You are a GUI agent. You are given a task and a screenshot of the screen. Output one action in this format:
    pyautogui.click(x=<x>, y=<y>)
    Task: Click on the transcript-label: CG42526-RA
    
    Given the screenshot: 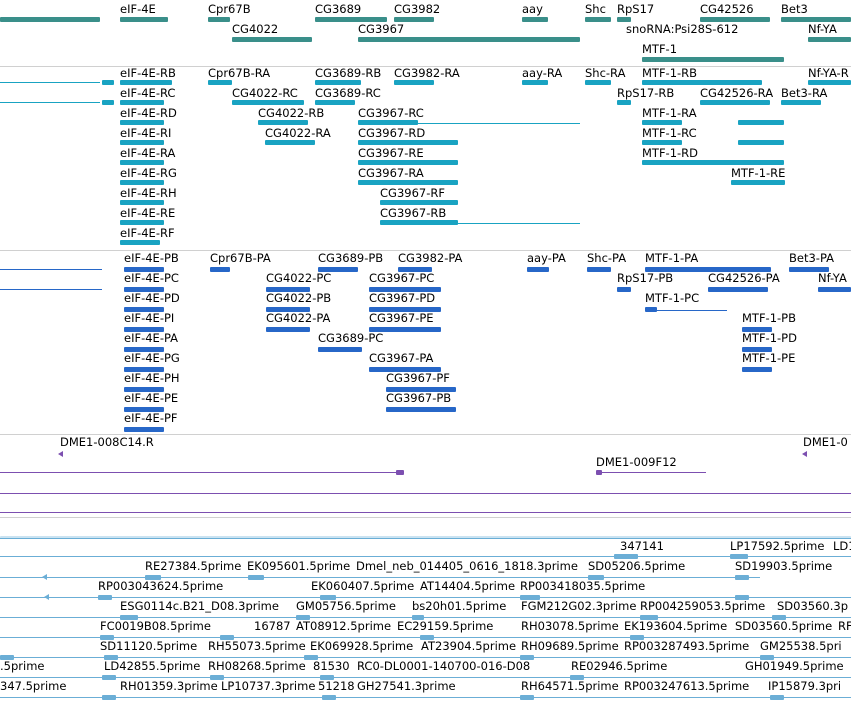 What is the action you would take?
    pyautogui.click(x=737, y=93)
    